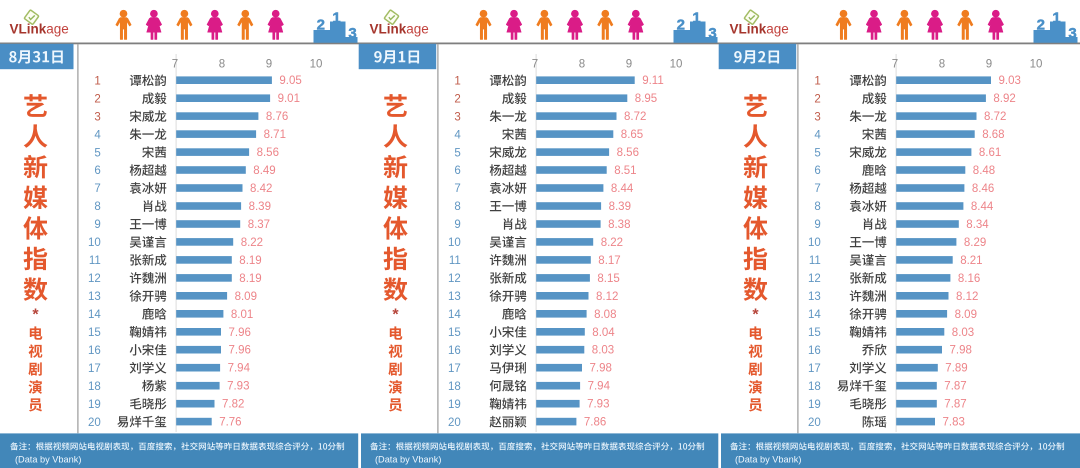  Describe the element at coordinates (277, 117) in the screenshot. I see `svg-text: 8.76` at that location.